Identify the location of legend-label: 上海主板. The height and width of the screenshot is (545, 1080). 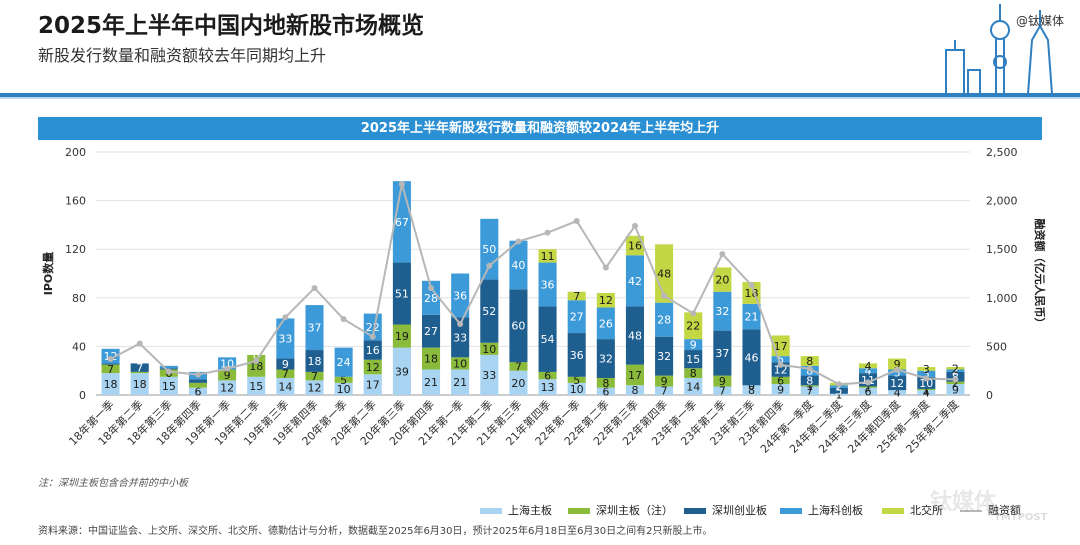
(530, 510).